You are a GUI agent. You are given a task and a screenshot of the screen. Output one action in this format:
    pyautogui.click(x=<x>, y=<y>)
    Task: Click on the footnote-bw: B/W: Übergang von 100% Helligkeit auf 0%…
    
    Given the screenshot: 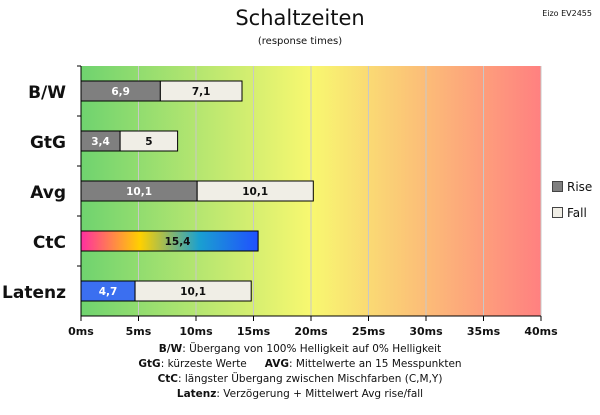 What is the action you would take?
    pyautogui.click(x=300, y=349)
    